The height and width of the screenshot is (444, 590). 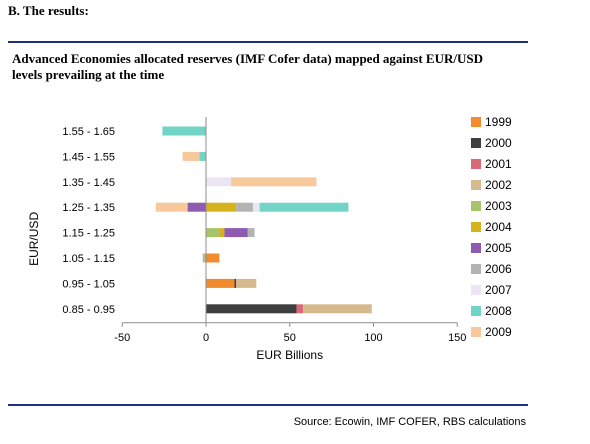 I want to click on legend-swatch-2003, so click(x=476, y=206).